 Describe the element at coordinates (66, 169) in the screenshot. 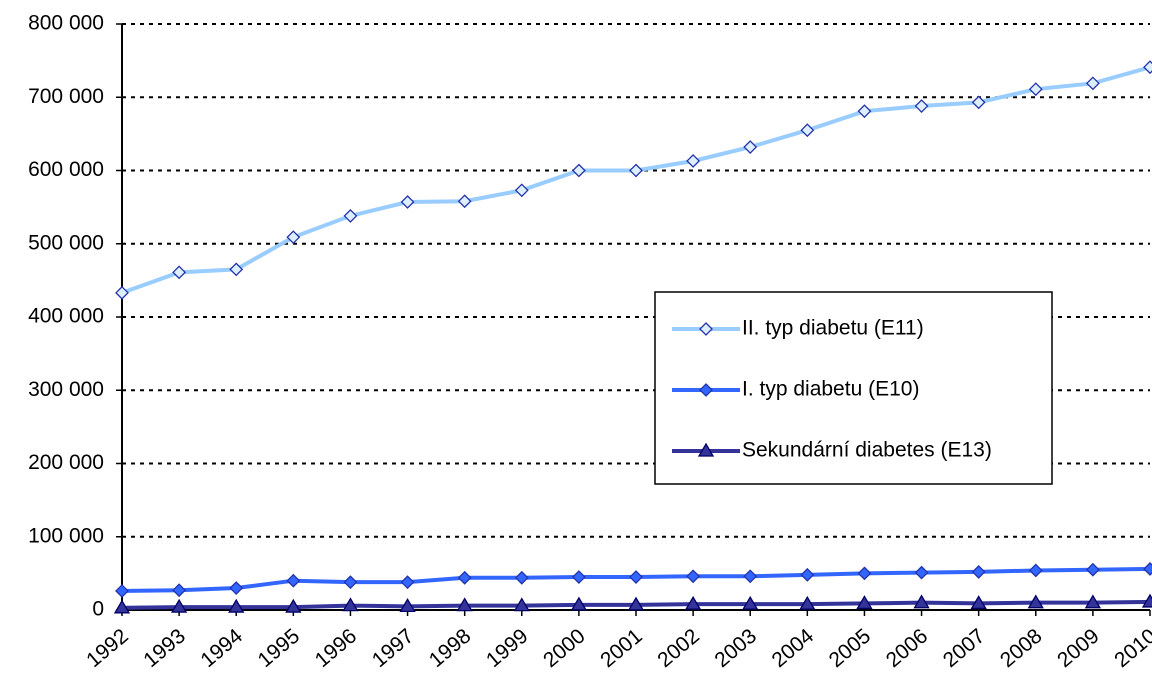

I see `y-tick-label: 600 000` at that location.